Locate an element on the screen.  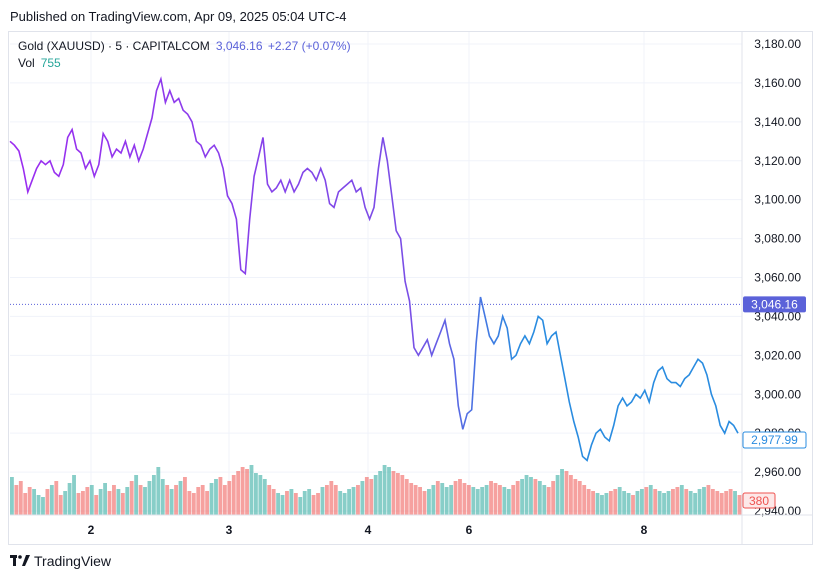
brand: TradingView is located at coordinates (60, 561).